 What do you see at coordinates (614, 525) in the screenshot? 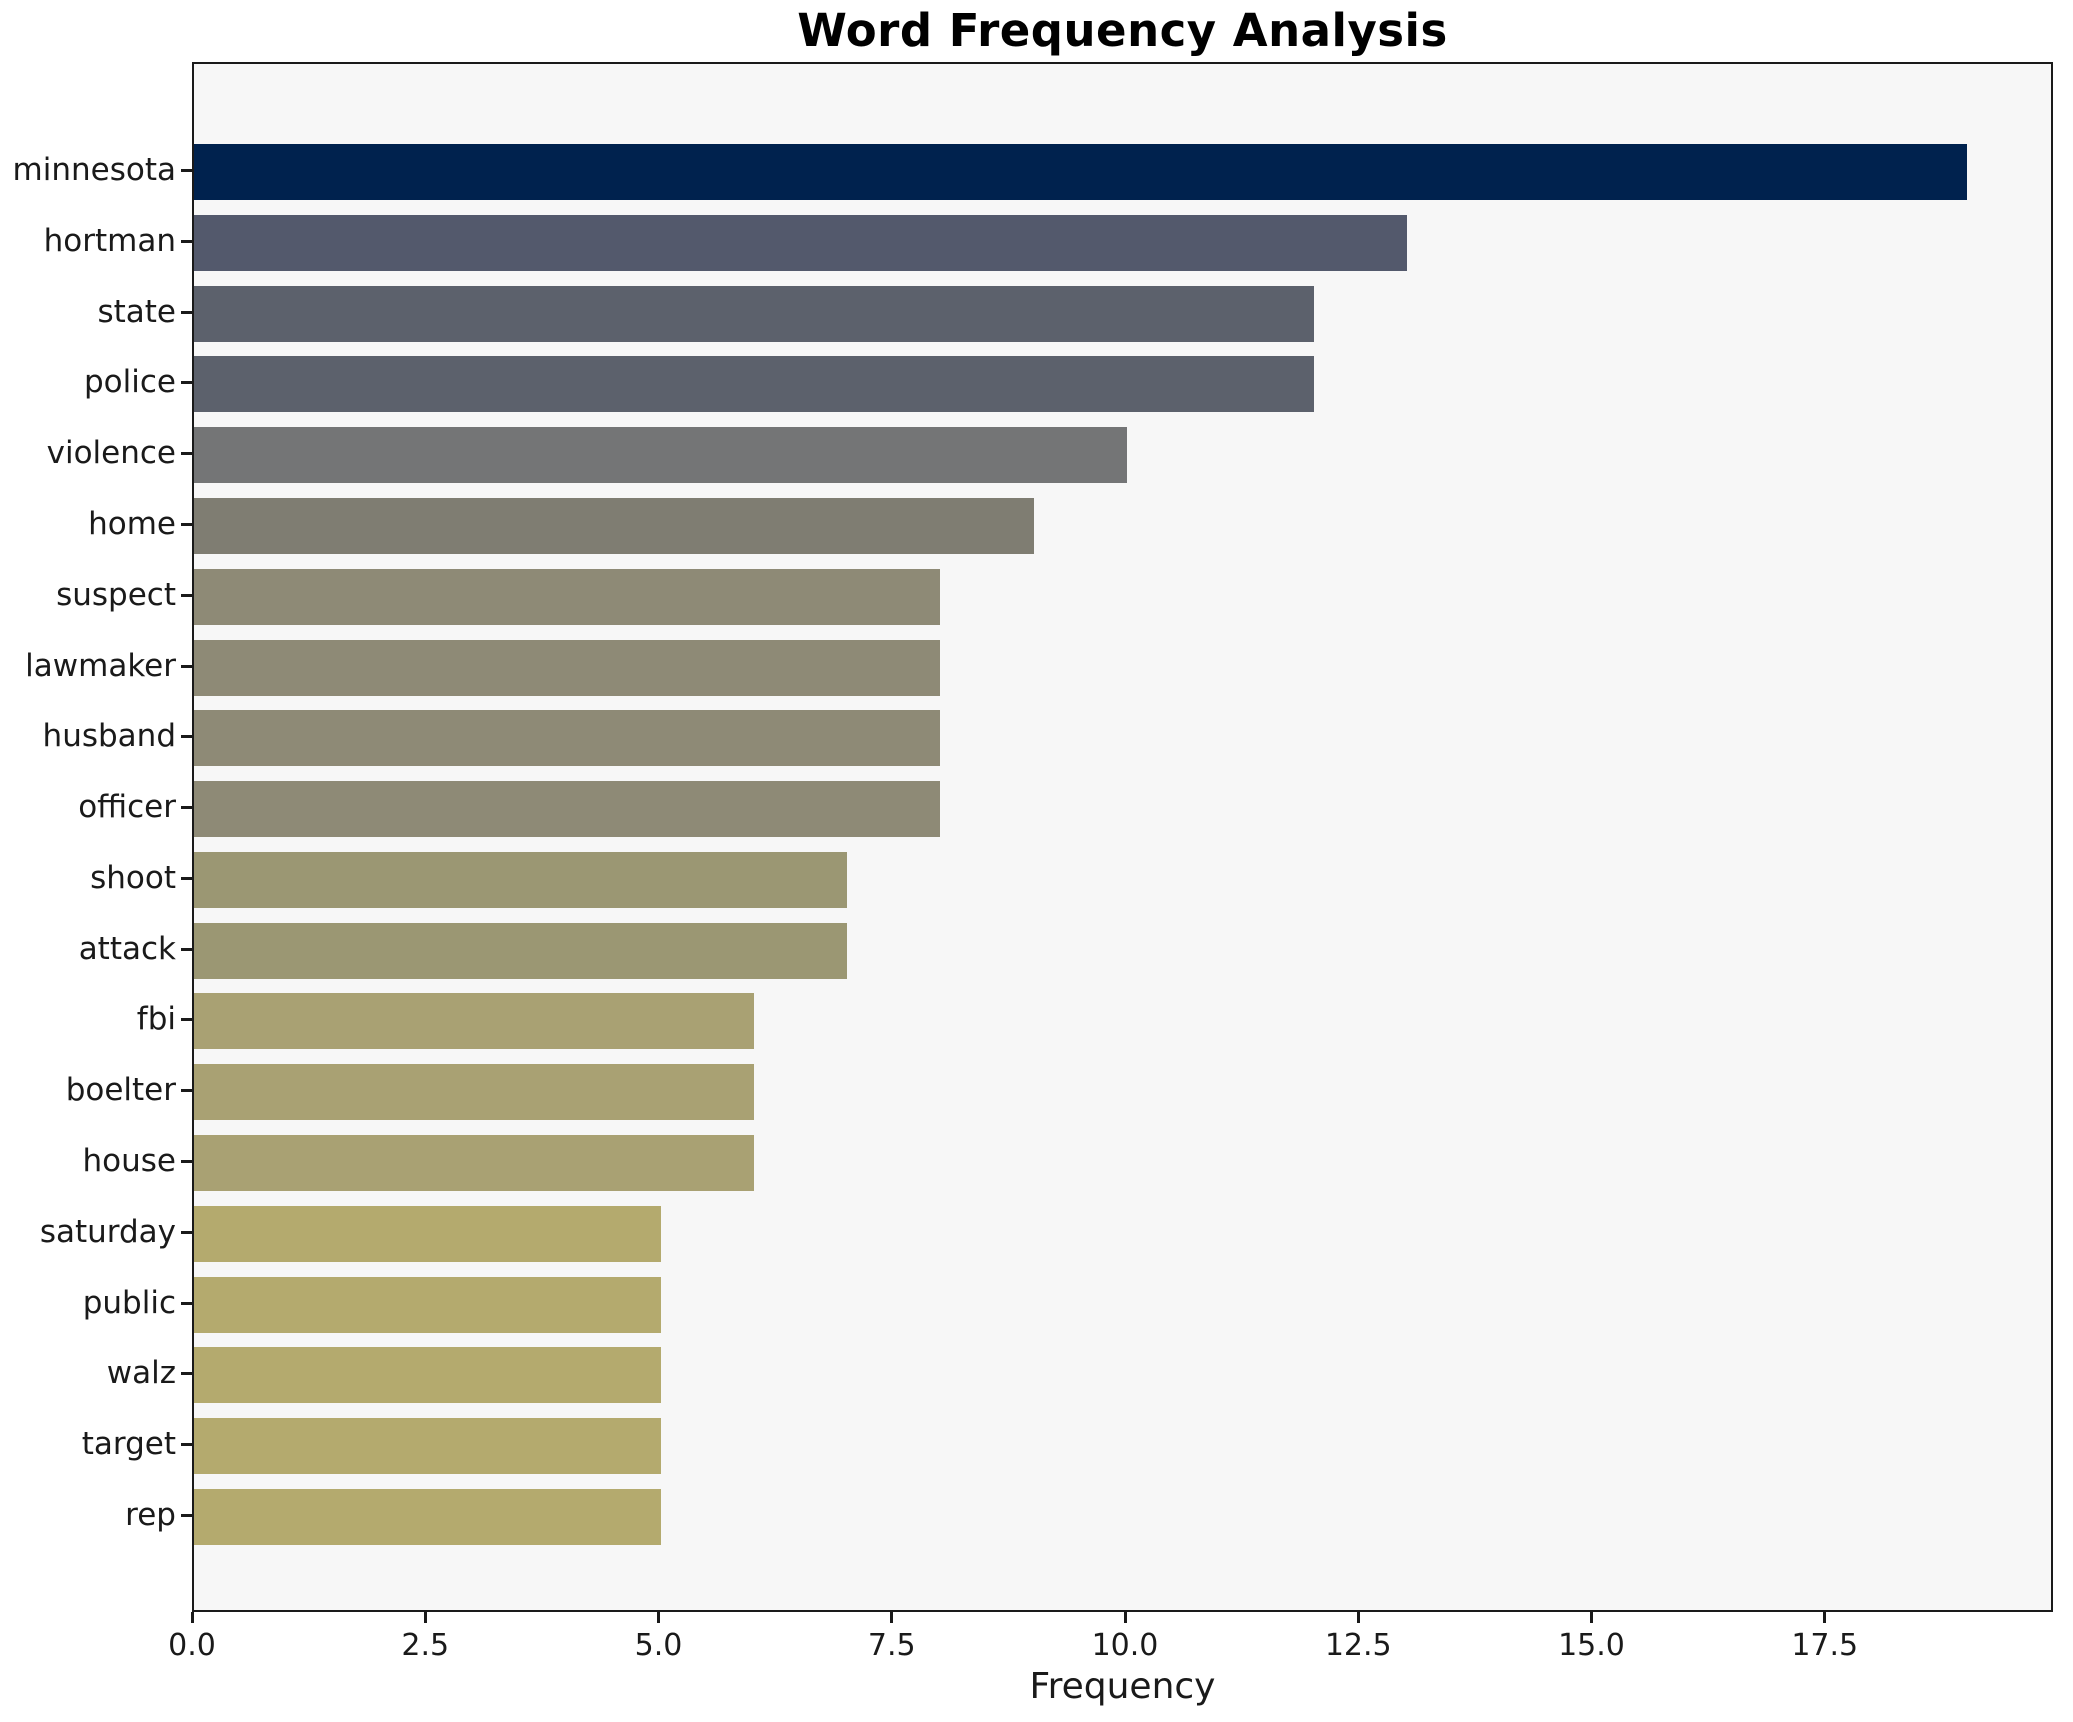
I see `bar-home` at bounding box center [614, 525].